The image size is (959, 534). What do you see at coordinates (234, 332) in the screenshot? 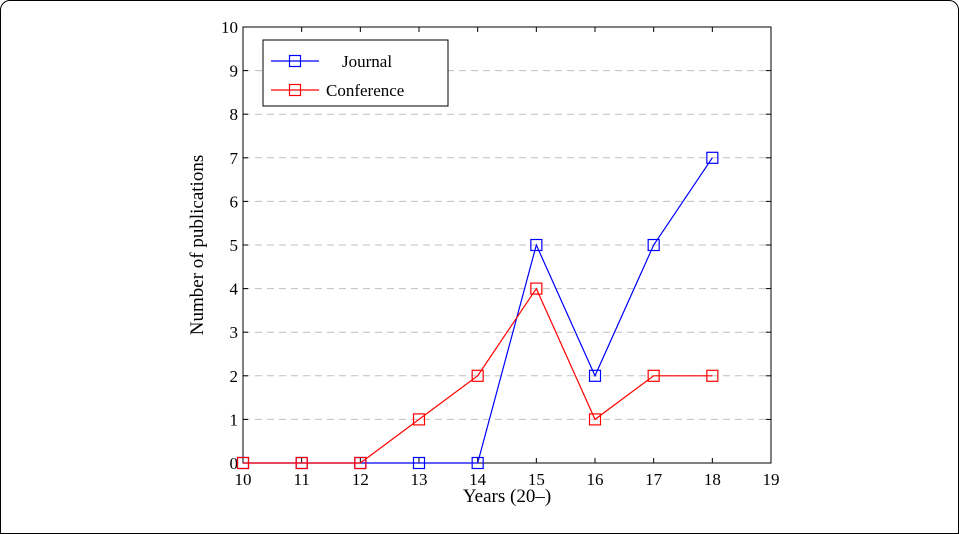
I see `y-tick-label: 3` at bounding box center [234, 332].